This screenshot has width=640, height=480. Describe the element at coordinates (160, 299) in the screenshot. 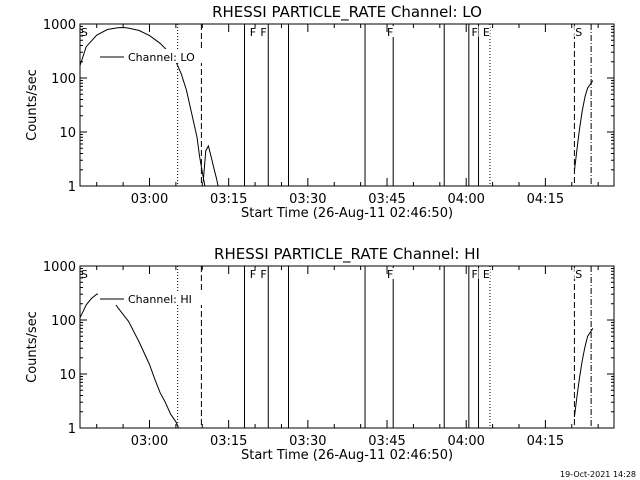

I see `legend-label: Channel: HI` at that location.